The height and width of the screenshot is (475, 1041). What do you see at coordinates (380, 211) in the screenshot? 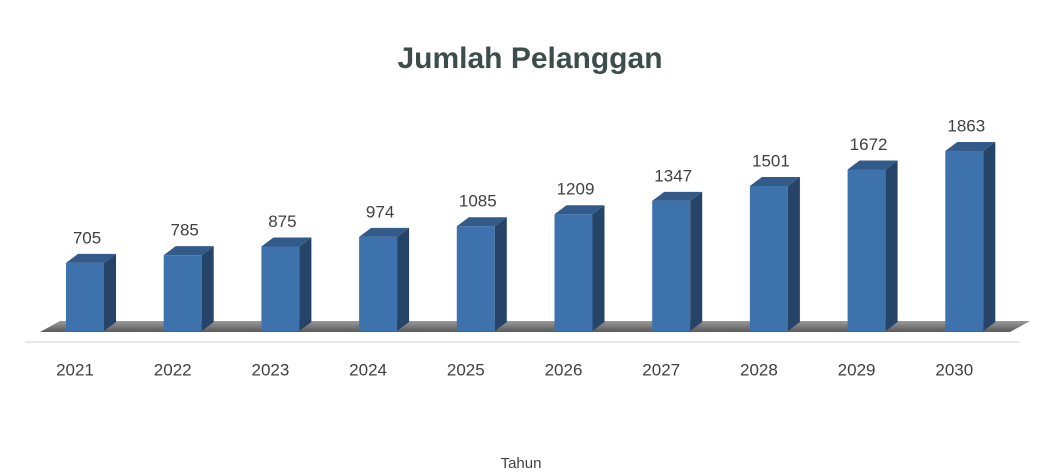
I see `value-label: 974` at bounding box center [380, 211].